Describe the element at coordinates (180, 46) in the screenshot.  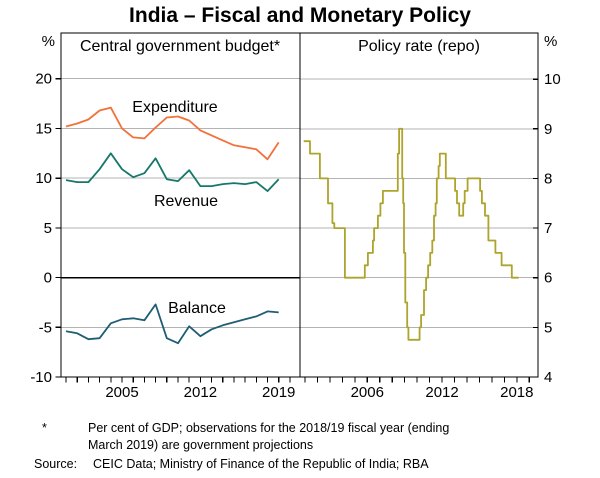
I see `left-panel-title: Central government budget*` at that location.